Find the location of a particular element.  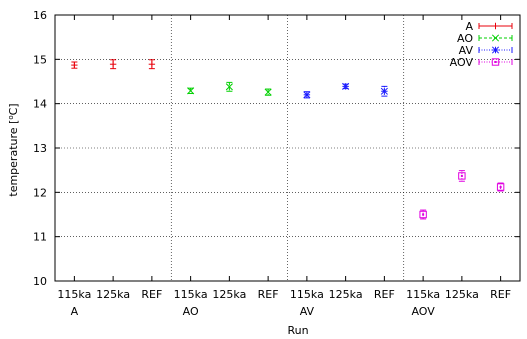

y-tick-label: 13 is located at coordinates (40, 148).